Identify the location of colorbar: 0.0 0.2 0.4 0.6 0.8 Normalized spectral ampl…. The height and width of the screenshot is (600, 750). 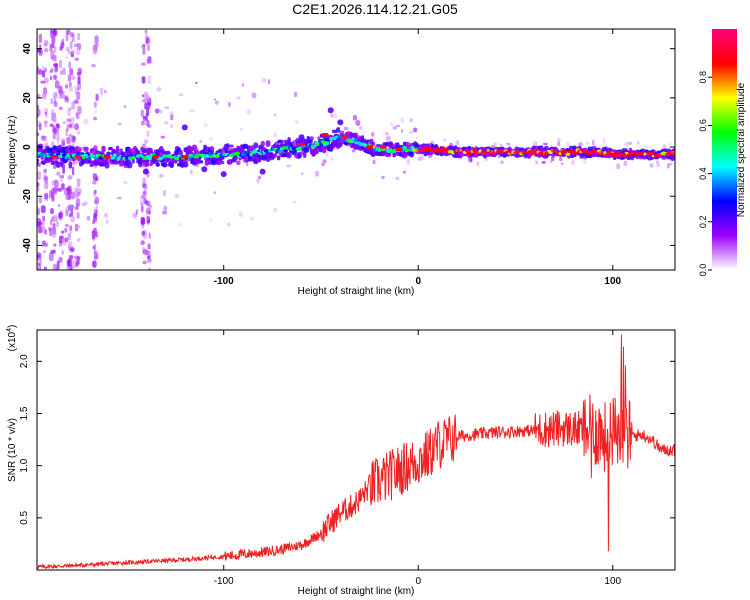
(722, 152).